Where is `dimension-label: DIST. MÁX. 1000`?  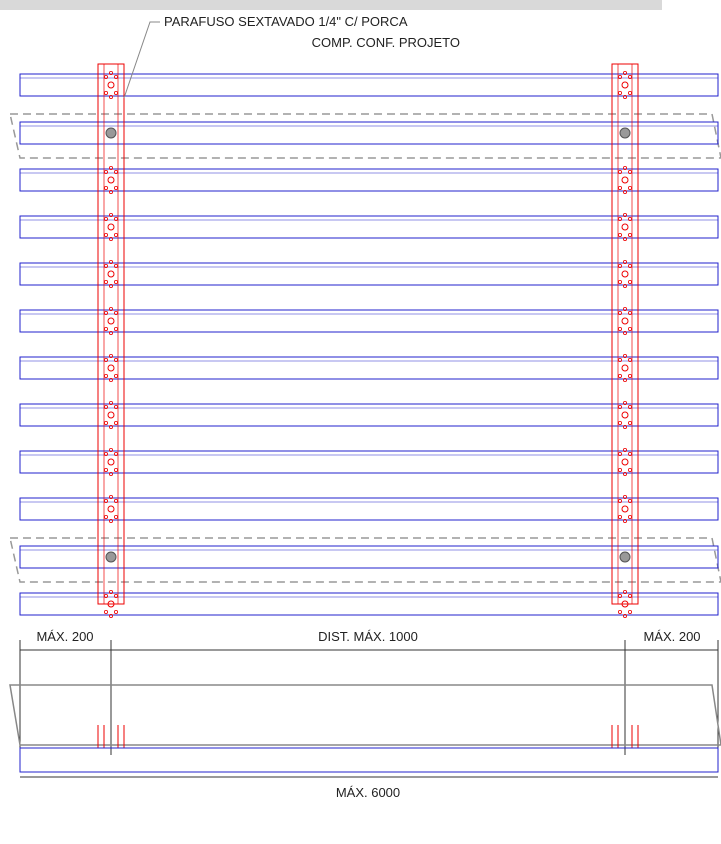 dimension-label: DIST. MÁX. 1000 is located at coordinates (368, 636).